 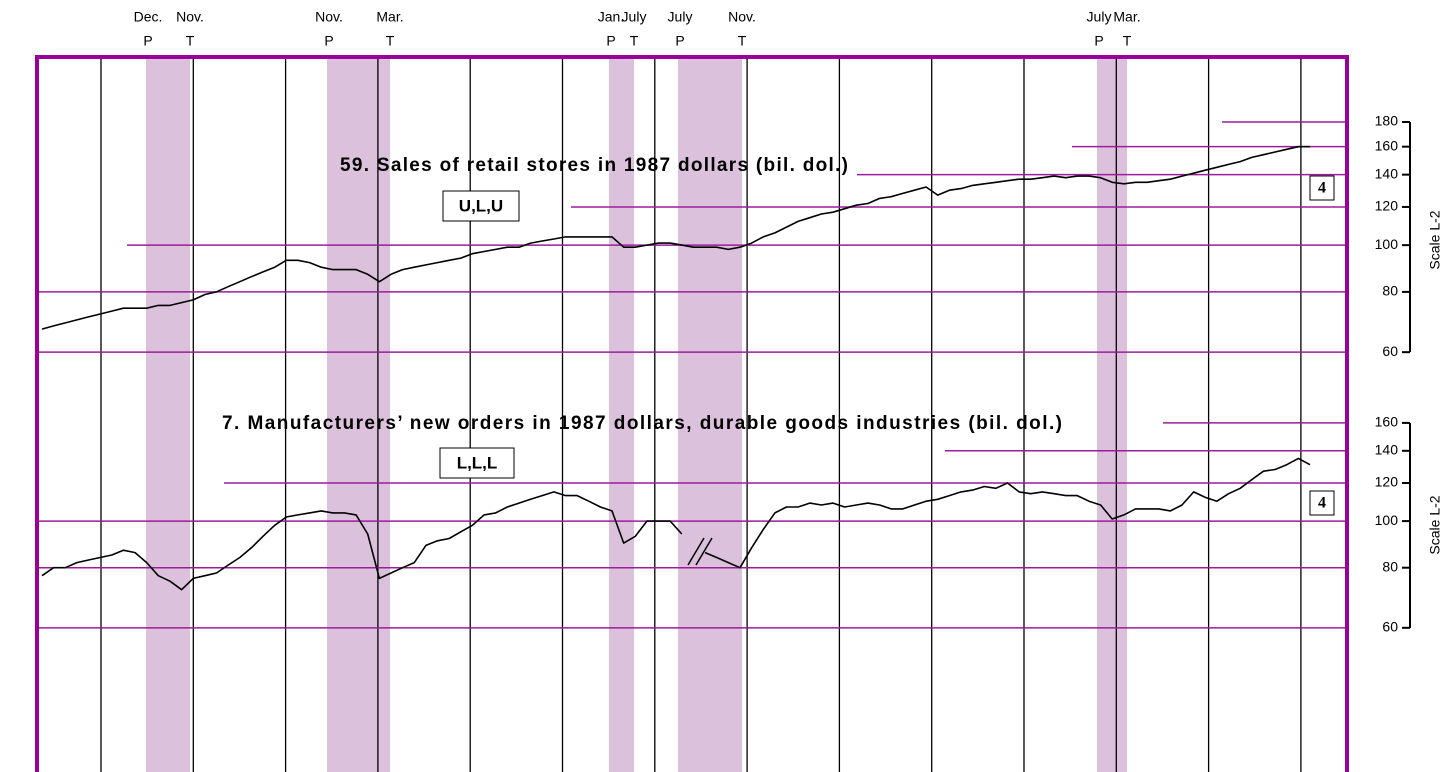 I want to click on series-break, so click(x=700, y=551).